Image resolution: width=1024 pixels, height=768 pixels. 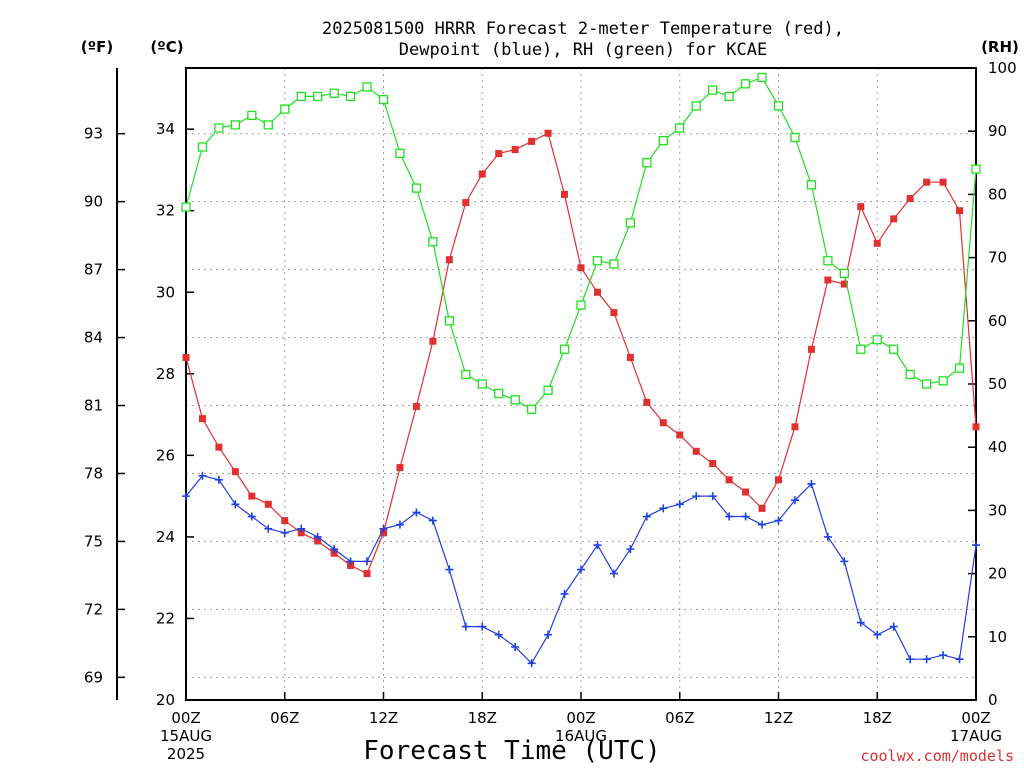 I want to click on celsius-tick-label: 32, so click(x=165, y=211).